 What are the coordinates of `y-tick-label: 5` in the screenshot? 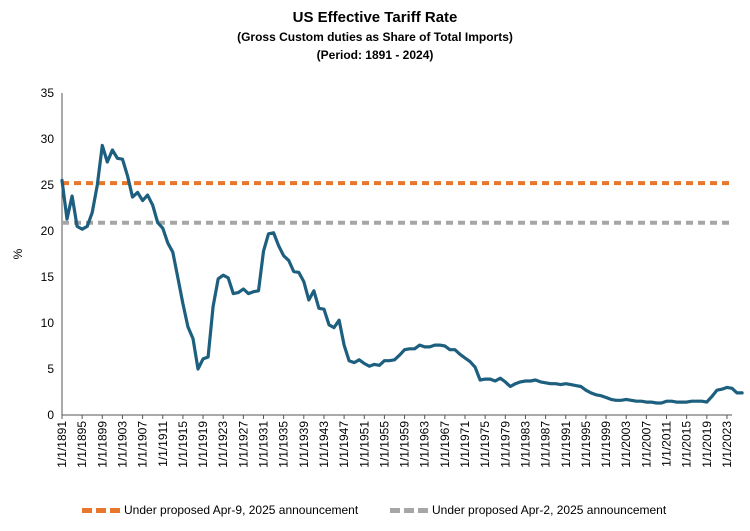 It's located at (50, 369).